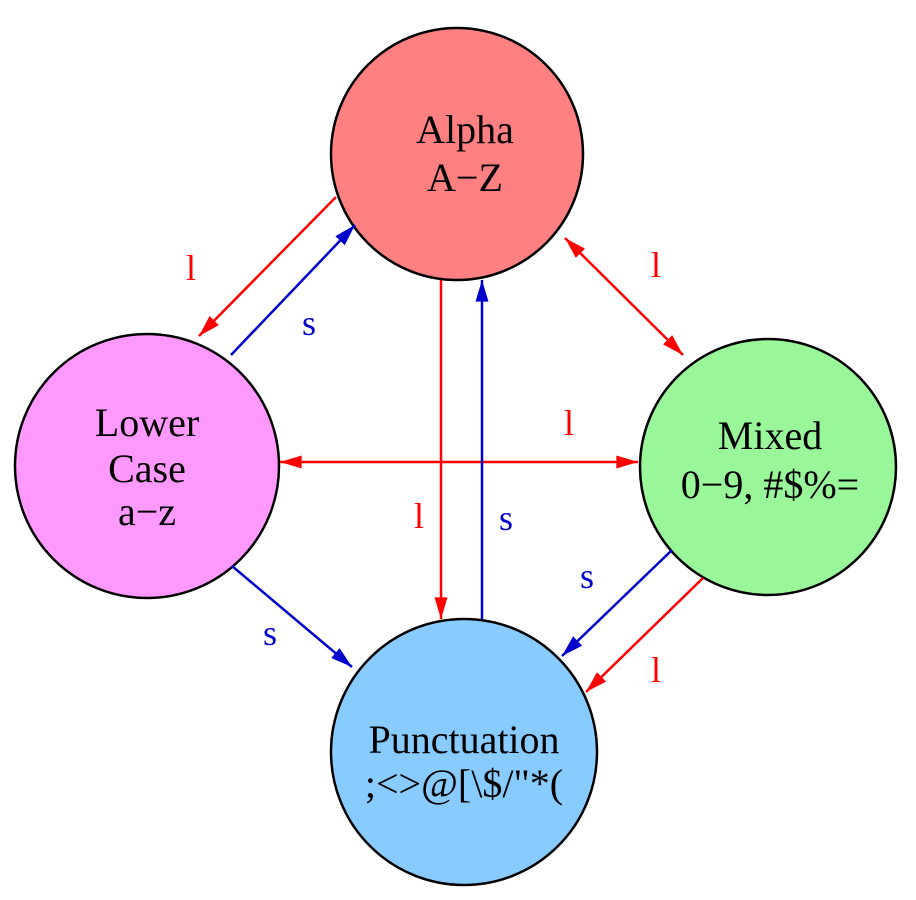 The height and width of the screenshot is (900, 916). I want to click on node-lower-case-circle, so click(147, 466).